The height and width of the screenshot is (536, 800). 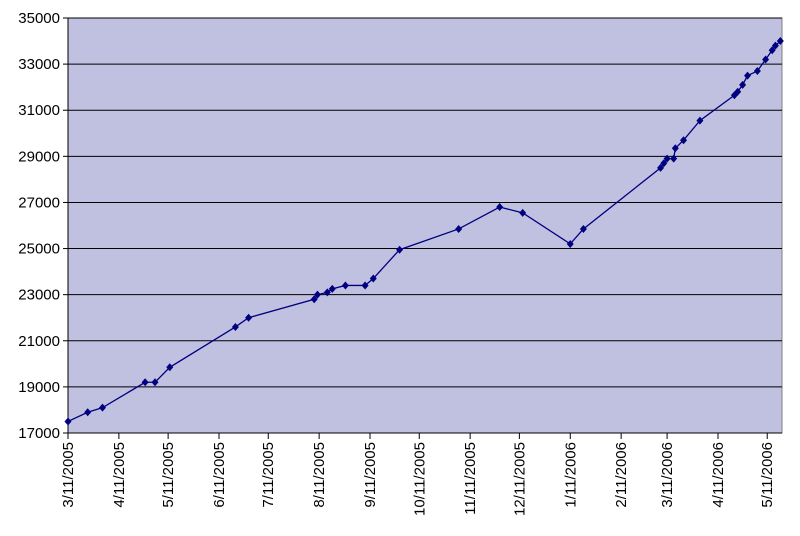 I want to click on x-tick-label: 7/11/2005, so click(x=268, y=475).